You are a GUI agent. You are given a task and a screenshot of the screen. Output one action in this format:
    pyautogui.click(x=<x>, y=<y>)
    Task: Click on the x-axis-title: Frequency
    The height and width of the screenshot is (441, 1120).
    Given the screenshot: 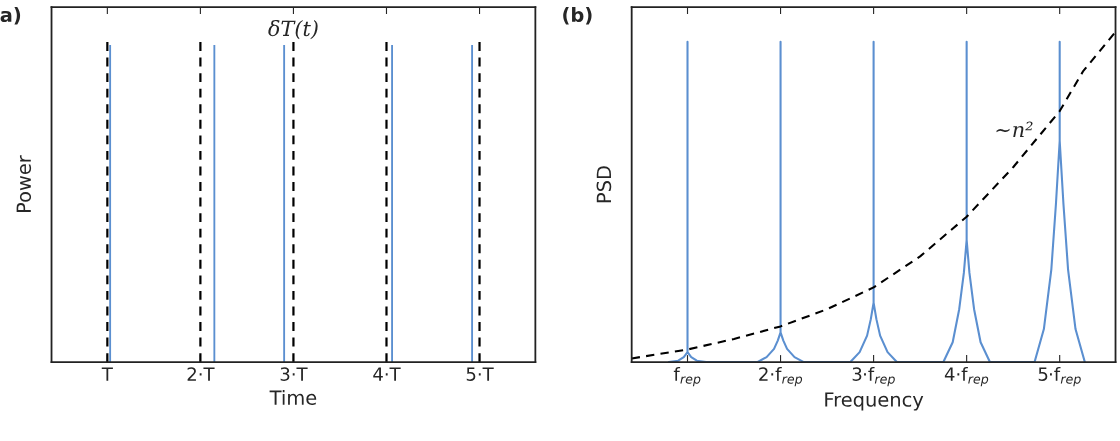 What is the action you would take?
    pyautogui.click(x=874, y=401)
    